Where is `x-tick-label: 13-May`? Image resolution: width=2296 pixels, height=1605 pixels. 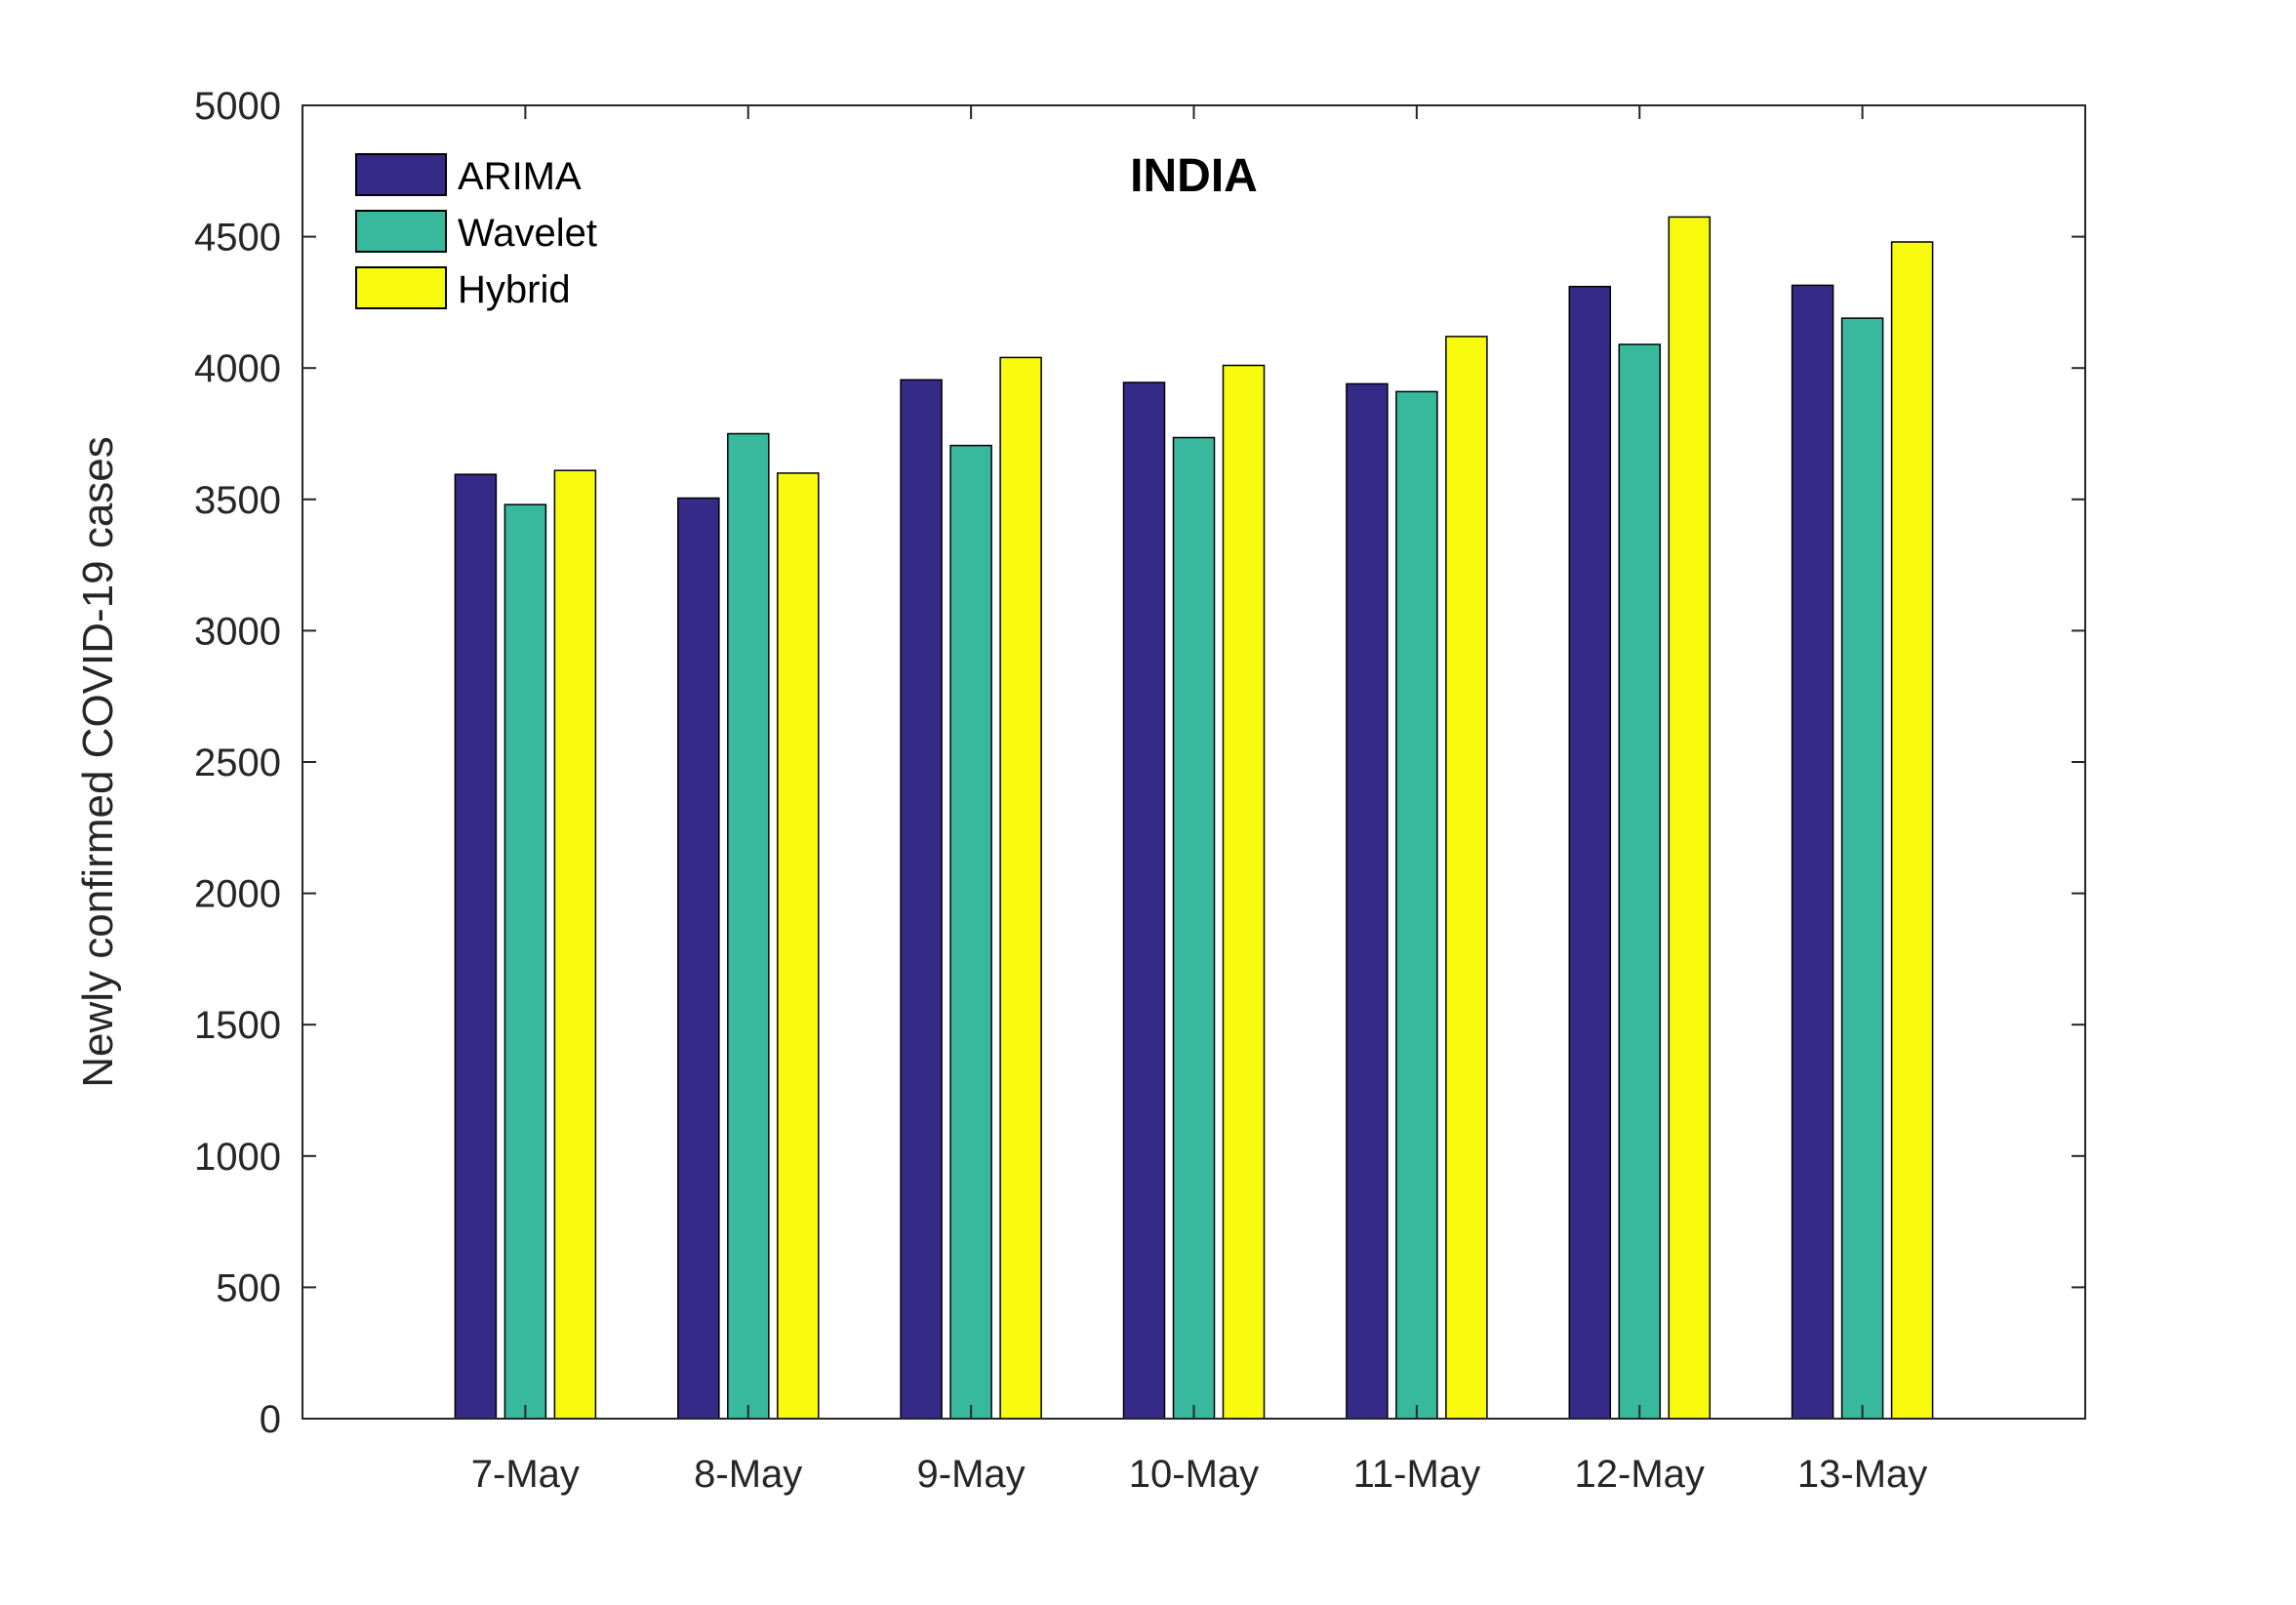 x-tick-label: 13-May is located at coordinates (1862, 1474).